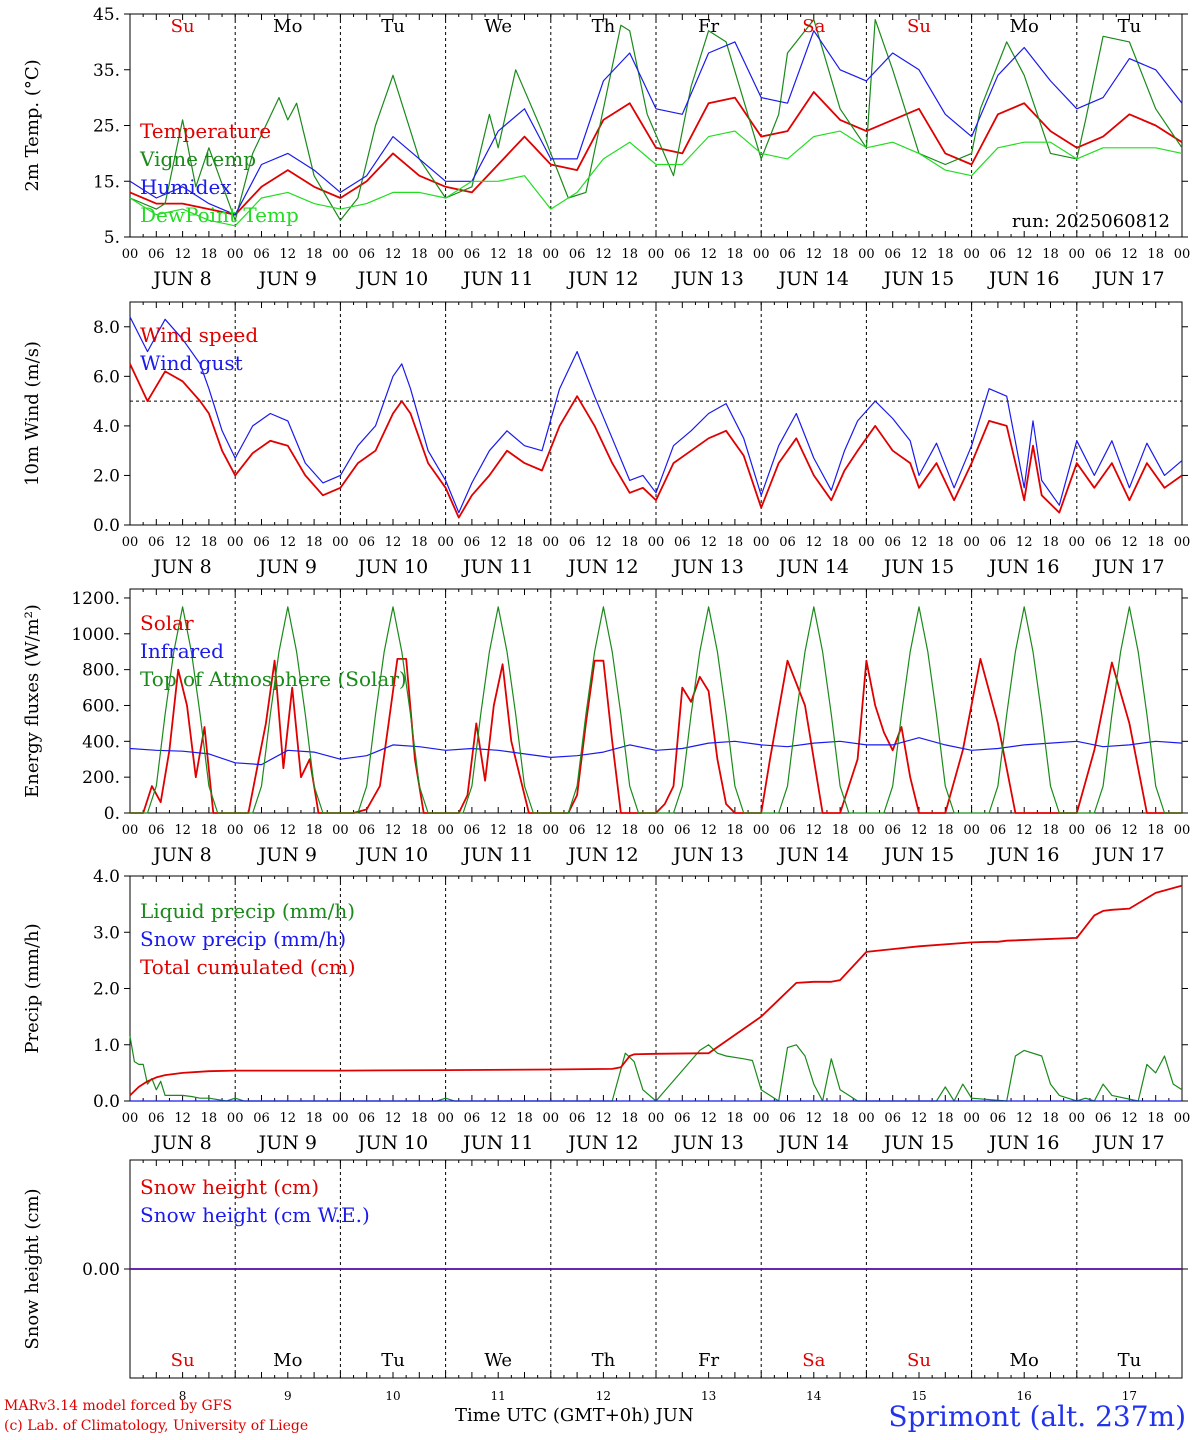 This screenshot has height=1440, width=1194. What do you see at coordinates (248, 967) in the screenshot?
I see `legend-entry: Total cumulated (cm)` at bounding box center [248, 967].